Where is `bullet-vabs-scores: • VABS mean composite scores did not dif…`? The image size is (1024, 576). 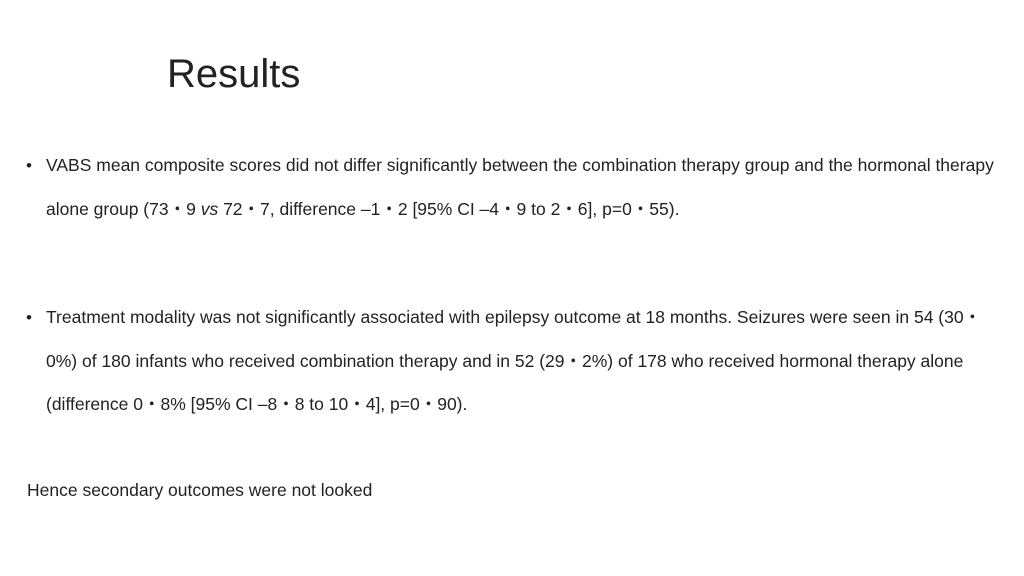 bullet-vabs-scores: • VABS mean composite scores did not dif… is located at coordinates (516, 187).